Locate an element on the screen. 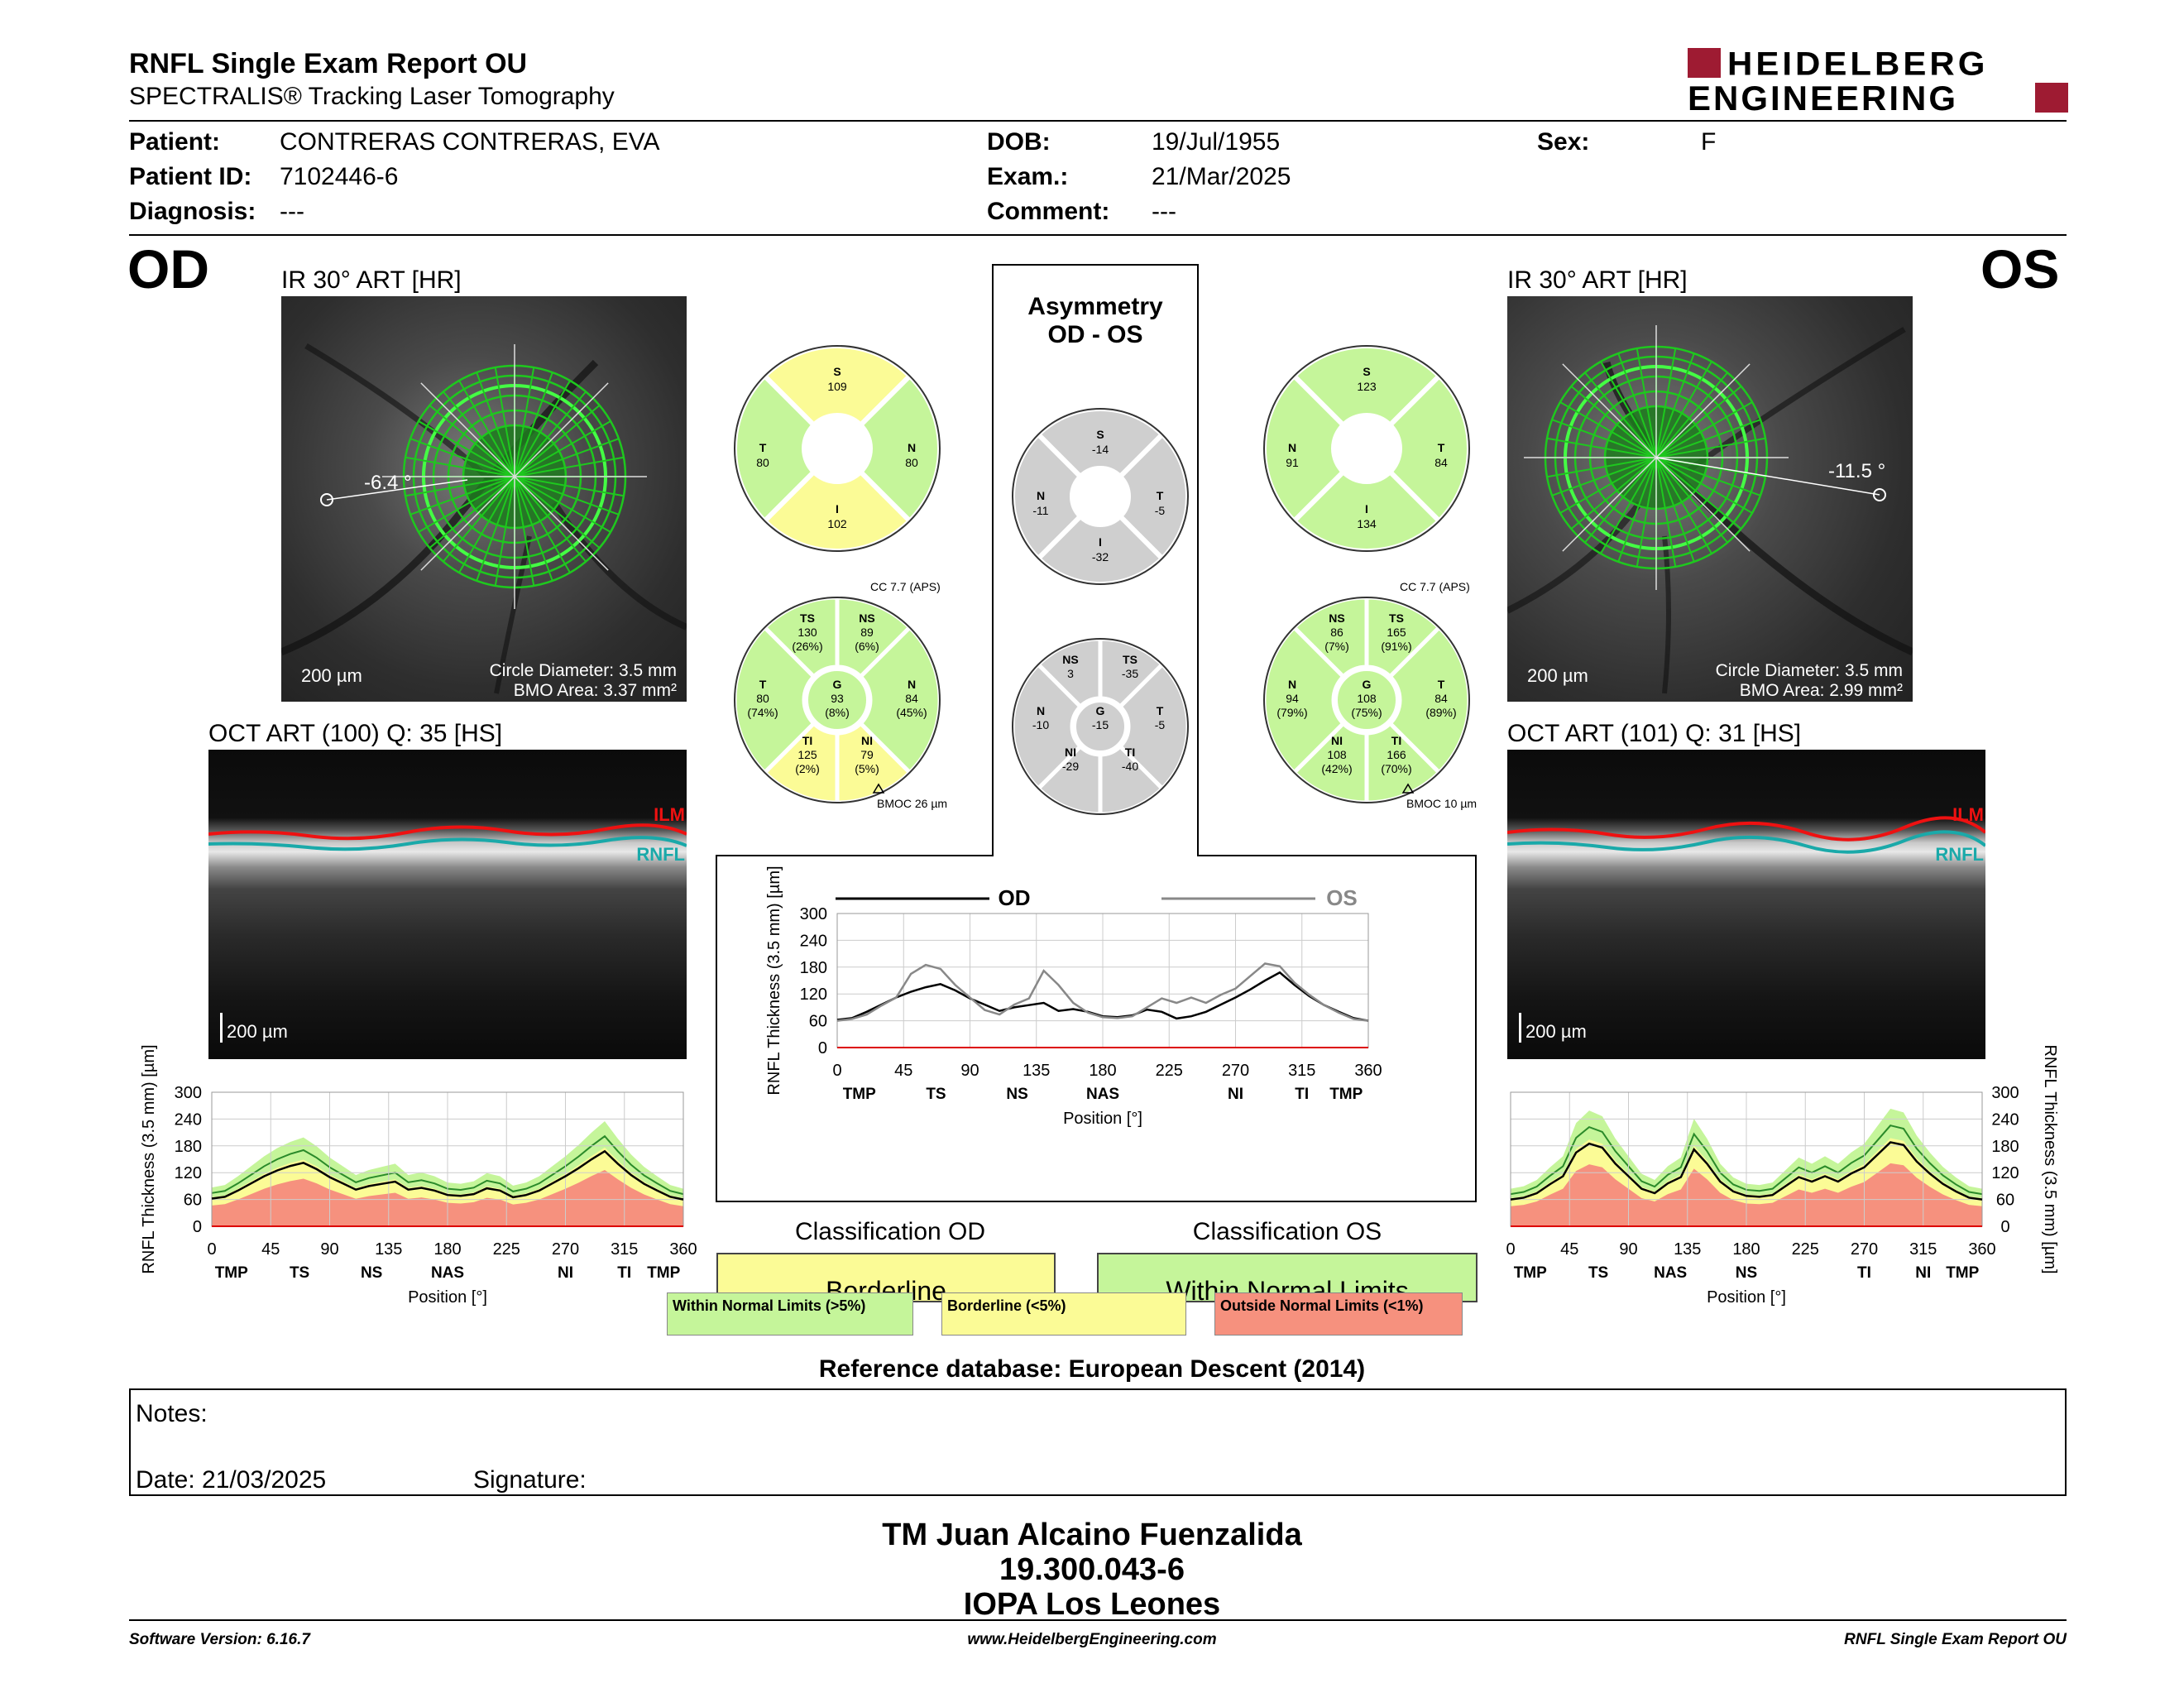 The height and width of the screenshot is (1688, 2184). patient-id-label: Patient ID: is located at coordinates (190, 176).